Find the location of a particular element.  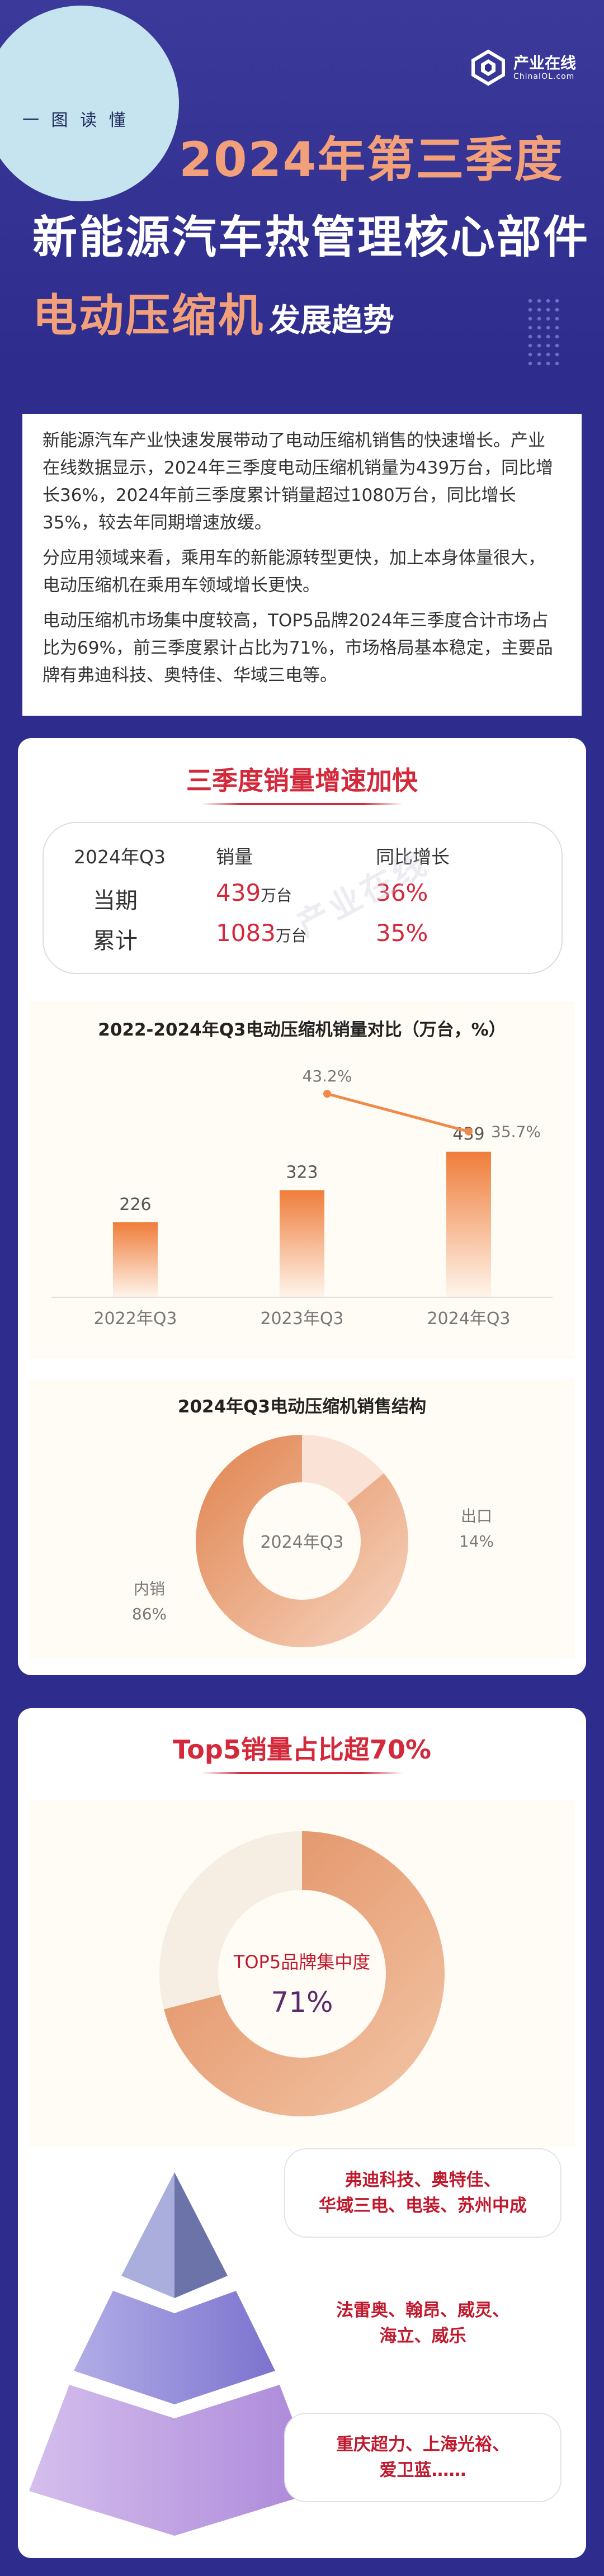

donut-center-value: 71% is located at coordinates (302, 2002).